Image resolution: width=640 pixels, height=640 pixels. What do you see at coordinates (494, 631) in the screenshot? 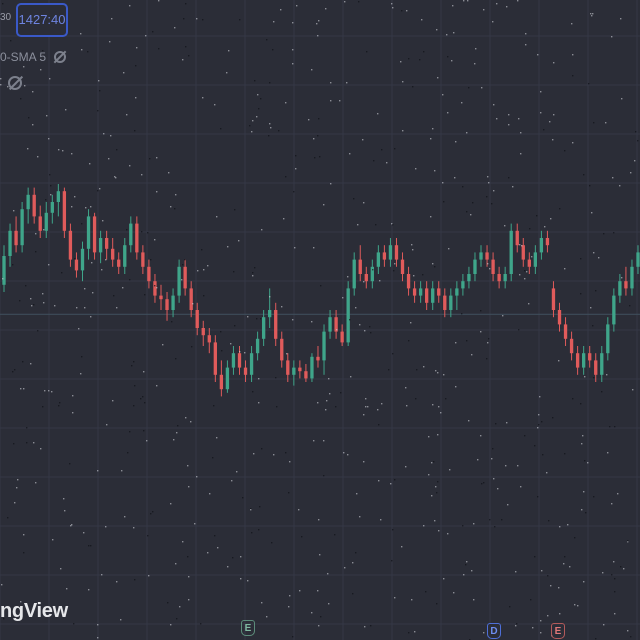
I see `dividend-event-marker: D` at bounding box center [494, 631].